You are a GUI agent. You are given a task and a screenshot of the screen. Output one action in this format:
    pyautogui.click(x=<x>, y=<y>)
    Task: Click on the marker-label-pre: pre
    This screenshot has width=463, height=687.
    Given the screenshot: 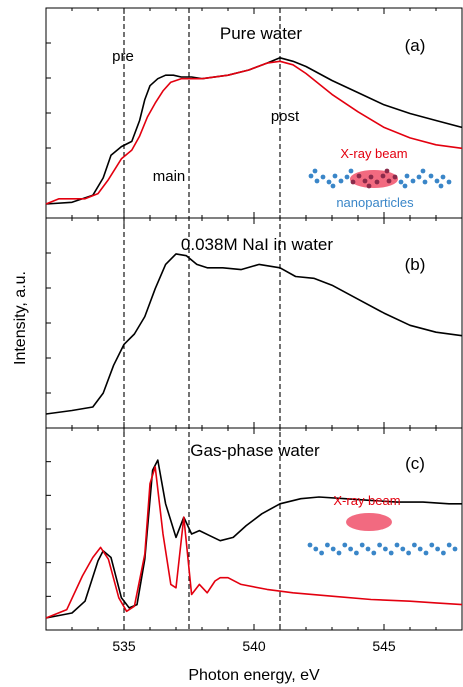 What is the action you would take?
    pyautogui.click(x=123, y=56)
    